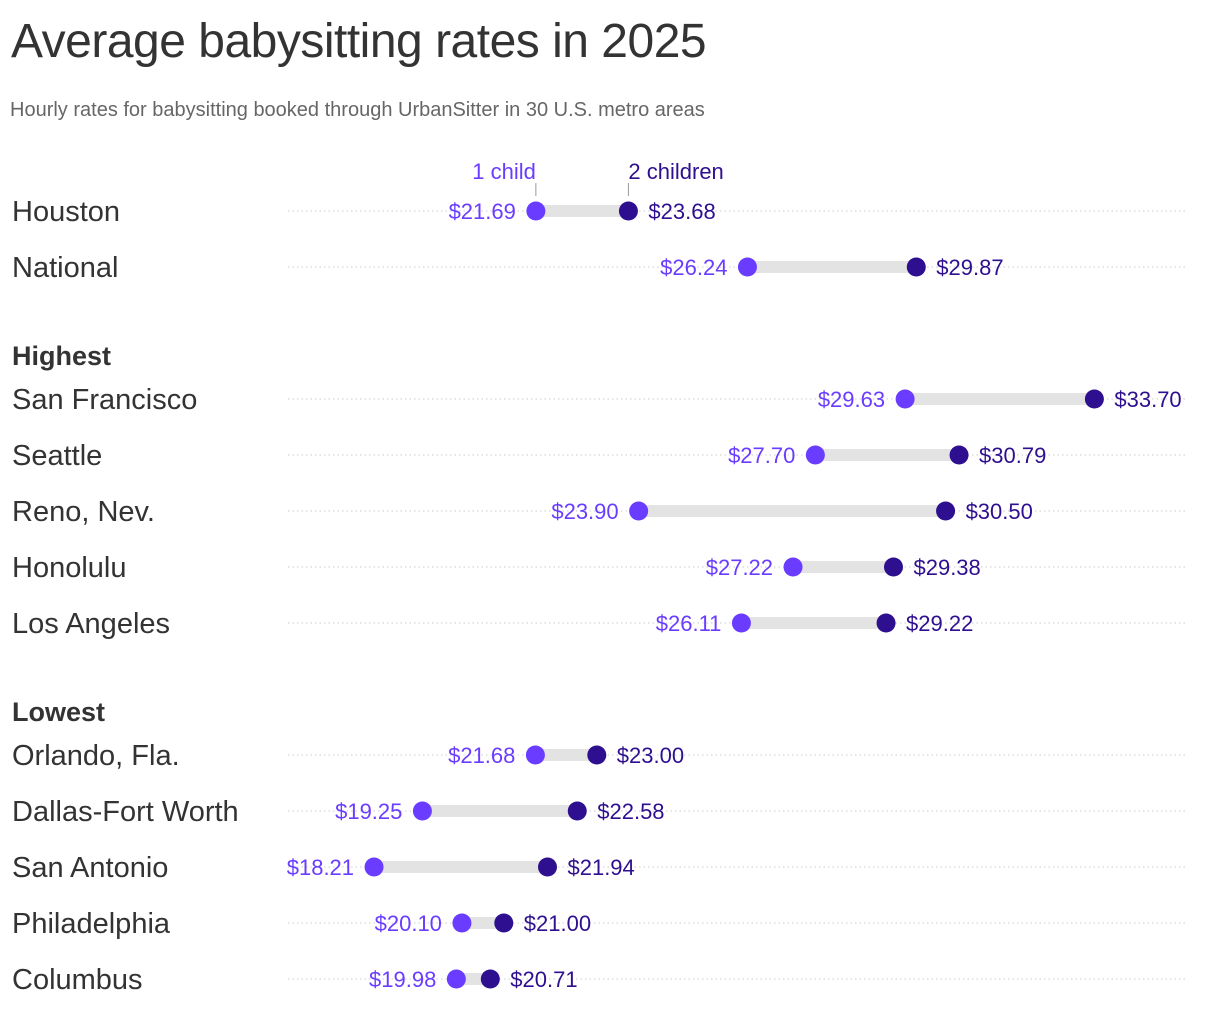 Image resolution: width=1220 pixels, height=1012 pixels. Describe the element at coordinates (359, 41) in the screenshot. I see `chart-title: Average babysitting rates in 2025` at that location.